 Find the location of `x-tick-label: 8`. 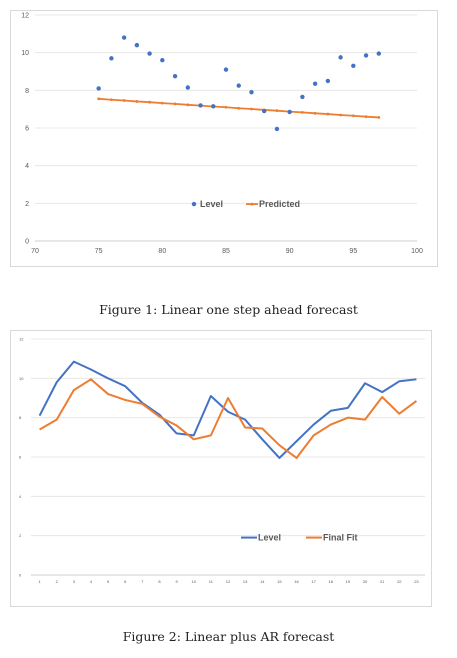

x-tick-label: 8 is located at coordinates (159, 581).